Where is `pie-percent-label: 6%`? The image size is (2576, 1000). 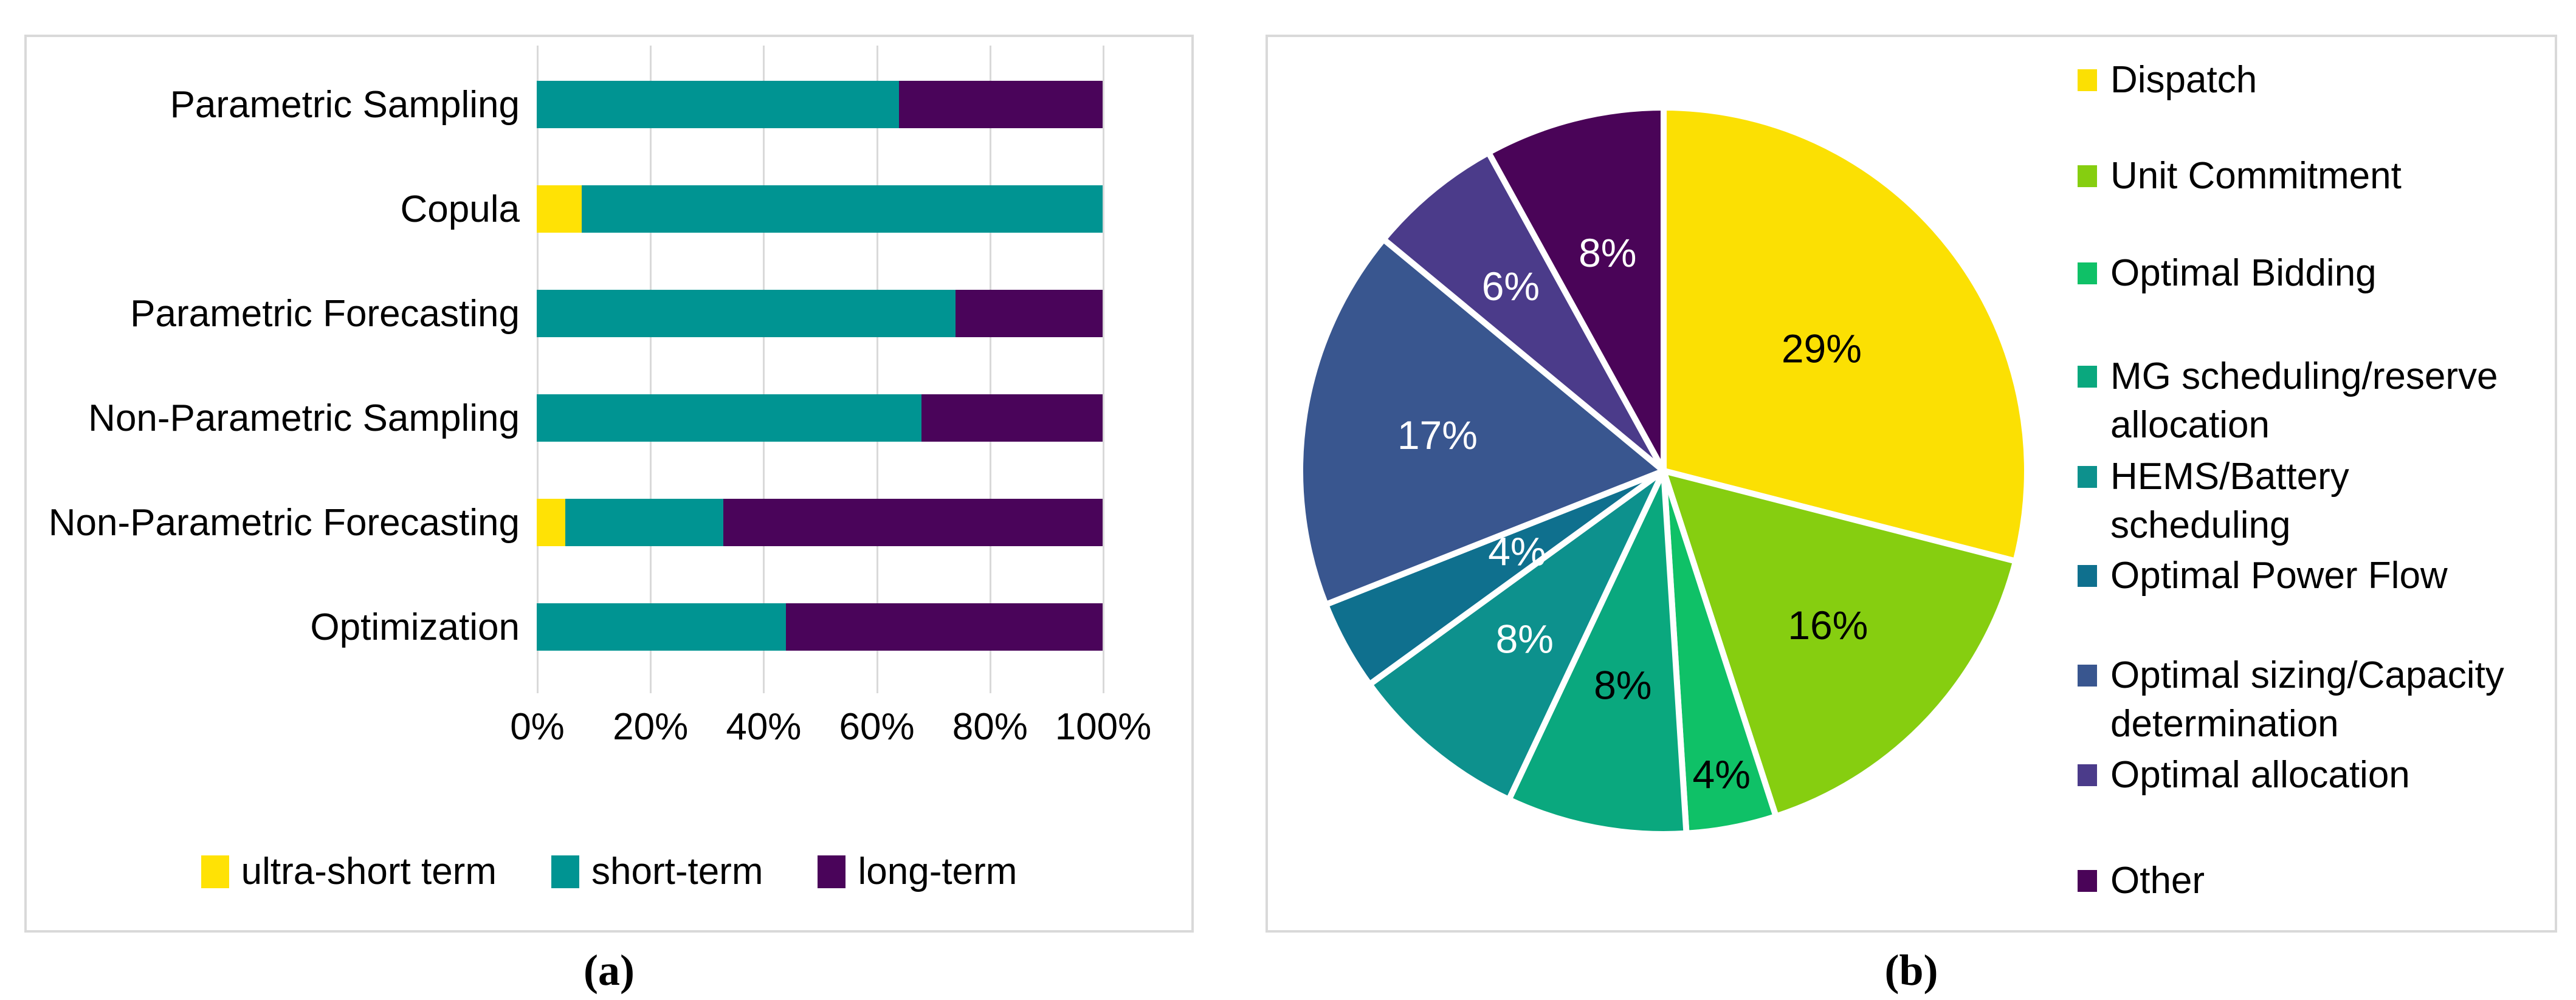 pie-percent-label: 6% is located at coordinates (1511, 286).